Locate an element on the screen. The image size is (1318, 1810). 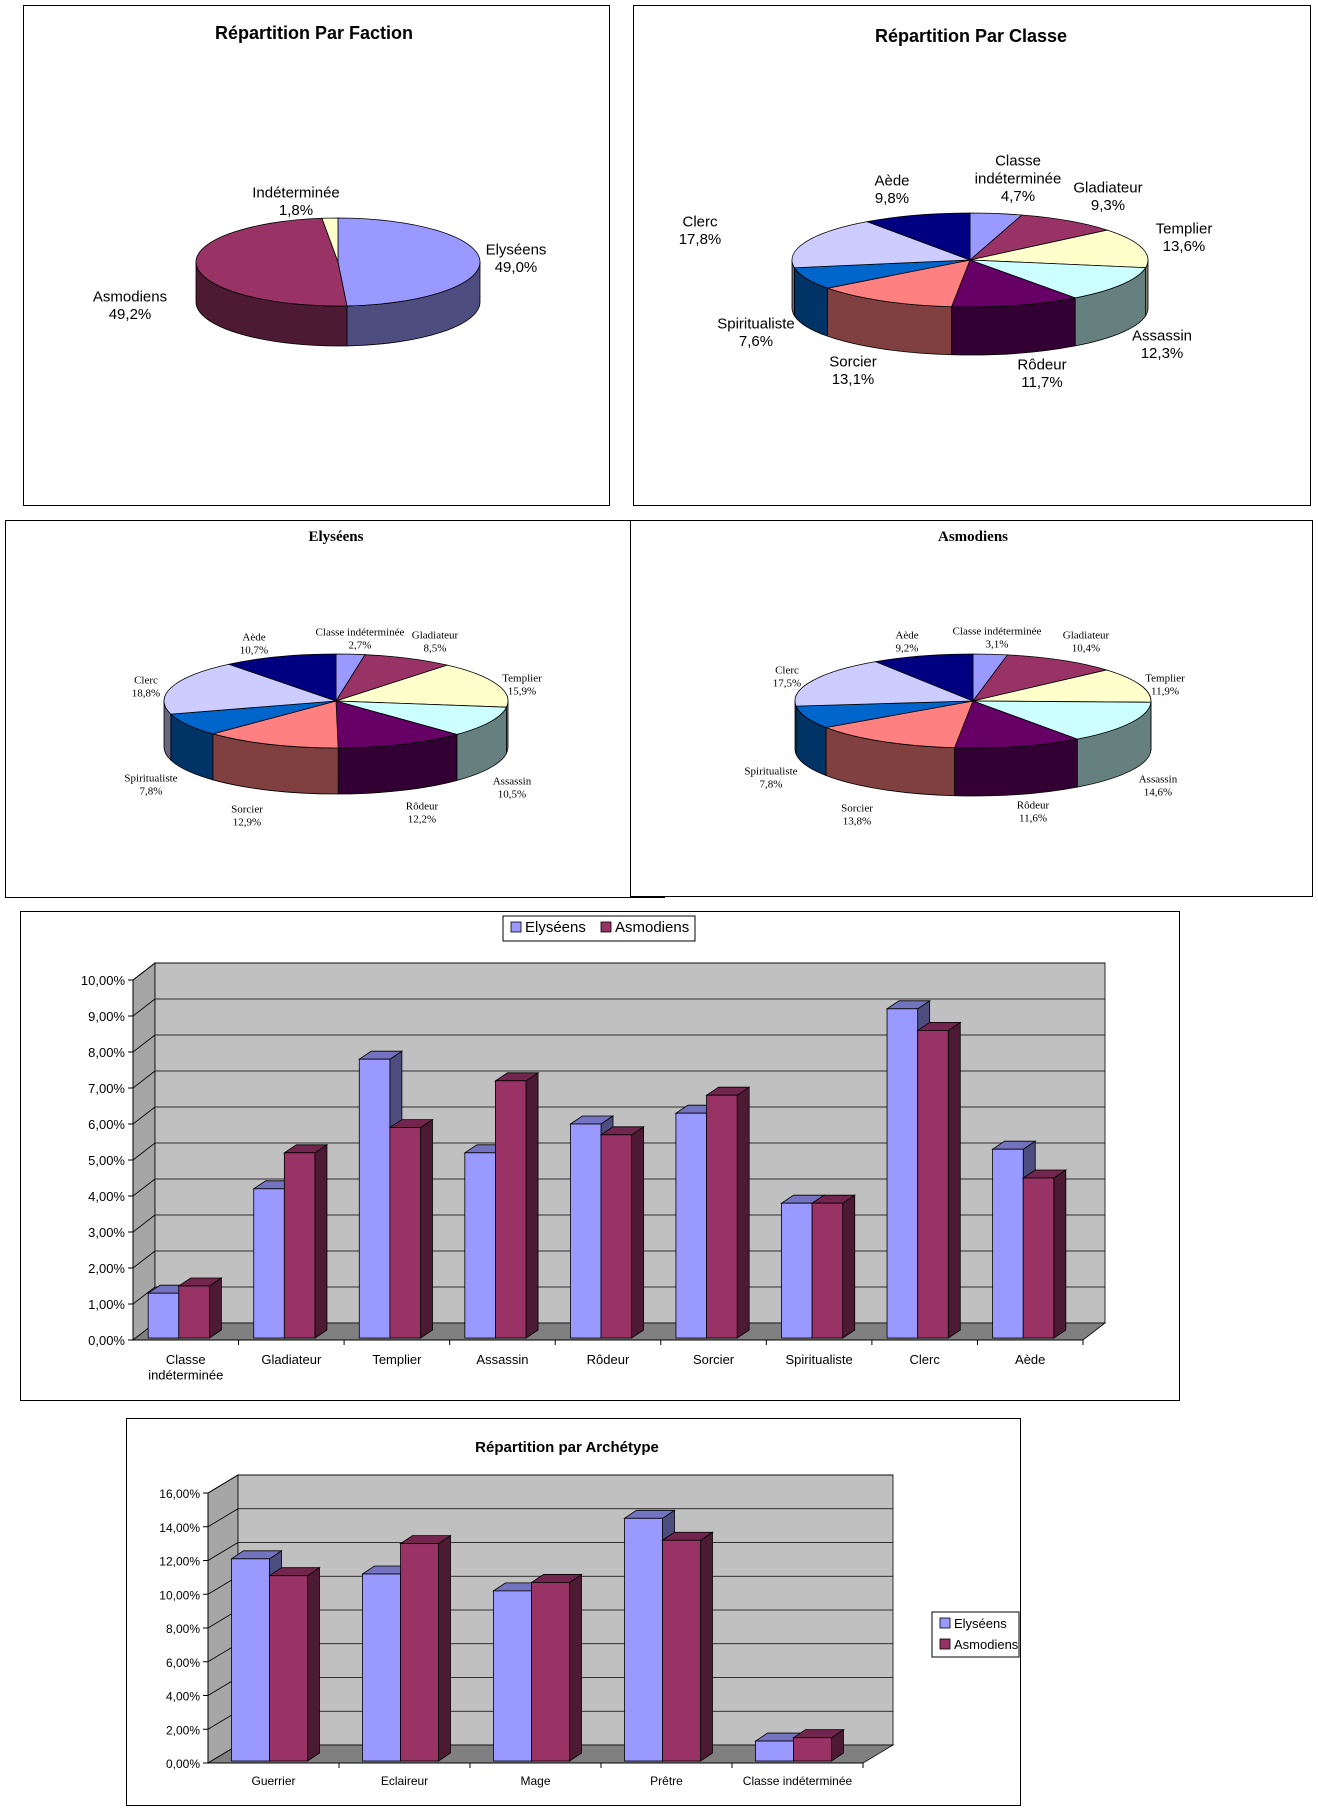
chart-title: Répartition par Archétype is located at coordinates (567, 1447).